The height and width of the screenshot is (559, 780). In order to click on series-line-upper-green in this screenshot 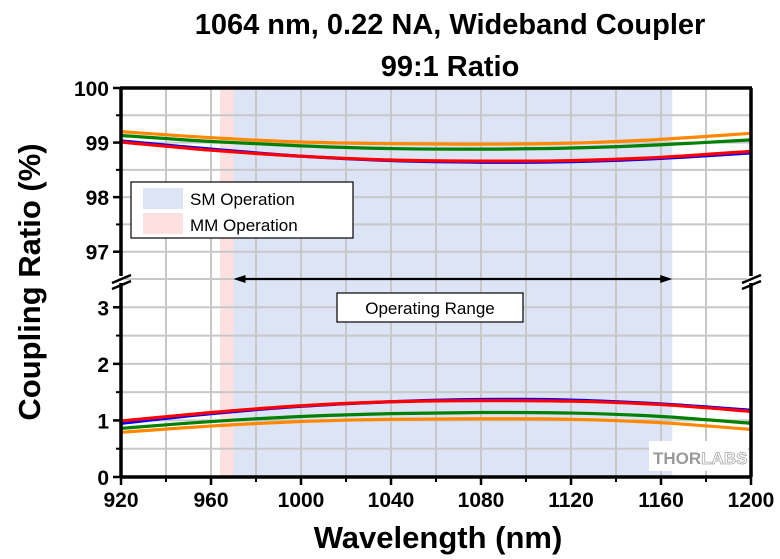, I will do `click(436, 142)`.